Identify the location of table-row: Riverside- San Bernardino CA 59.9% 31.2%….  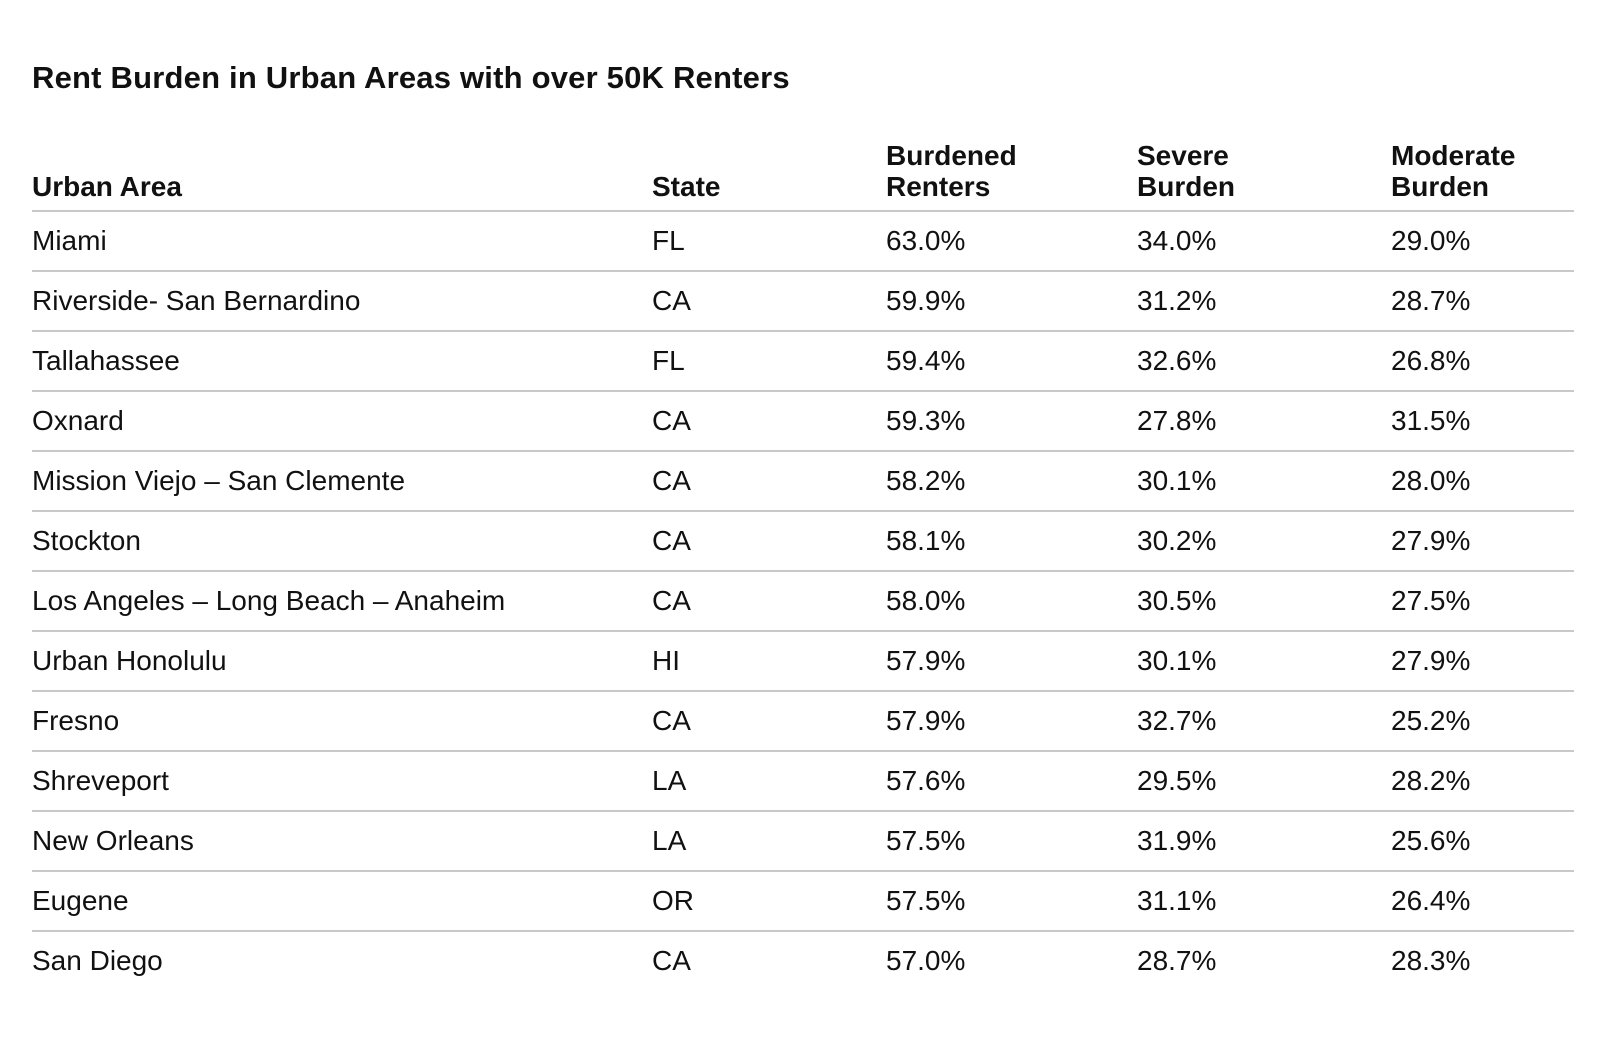
(803, 301).